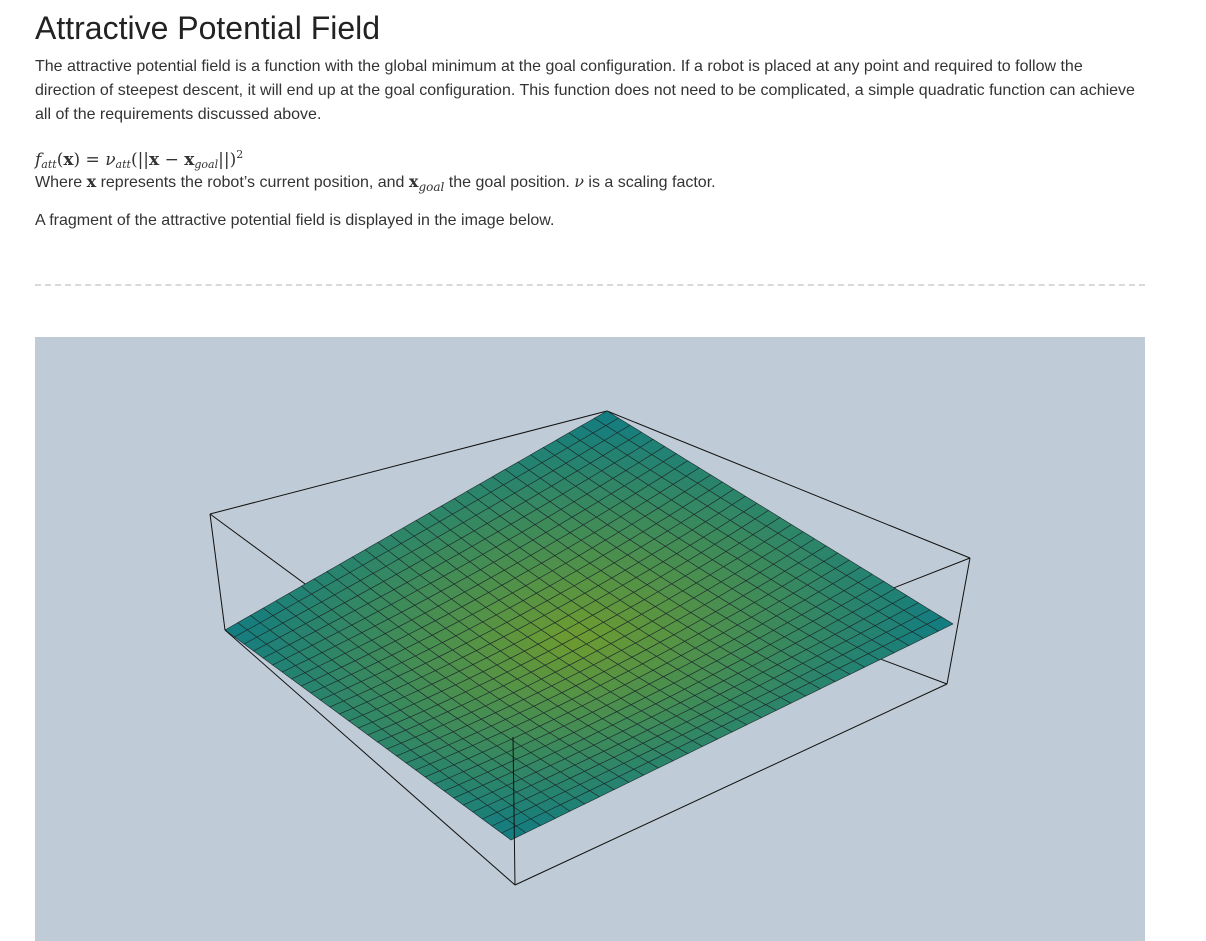  What do you see at coordinates (38, 160) in the screenshot?
I see `formula-f: f` at bounding box center [38, 160].